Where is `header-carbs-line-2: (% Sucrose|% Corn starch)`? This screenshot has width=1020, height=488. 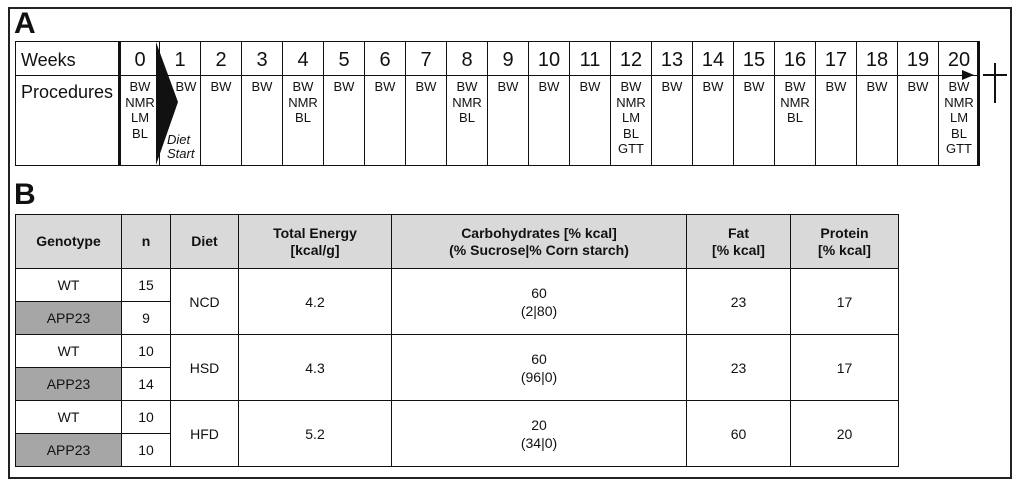
header-carbs-line-2: (% Sucrose|% Corn starch) is located at coordinates (539, 249).